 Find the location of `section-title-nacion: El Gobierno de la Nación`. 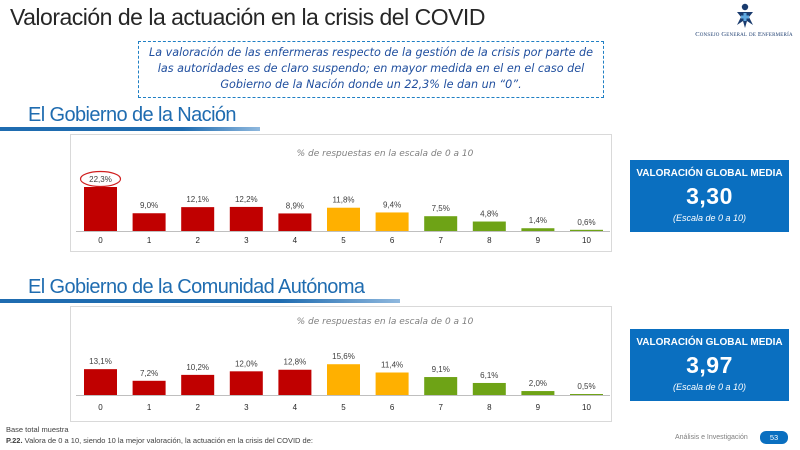

section-title-nacion: El Gobierno de la Nación is located at coordinates (132, 115).